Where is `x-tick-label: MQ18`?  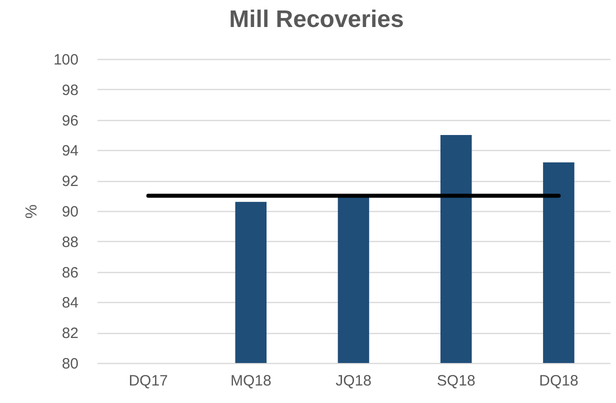
x-tick-label: MQ18 is located at coordinates (251, 381).